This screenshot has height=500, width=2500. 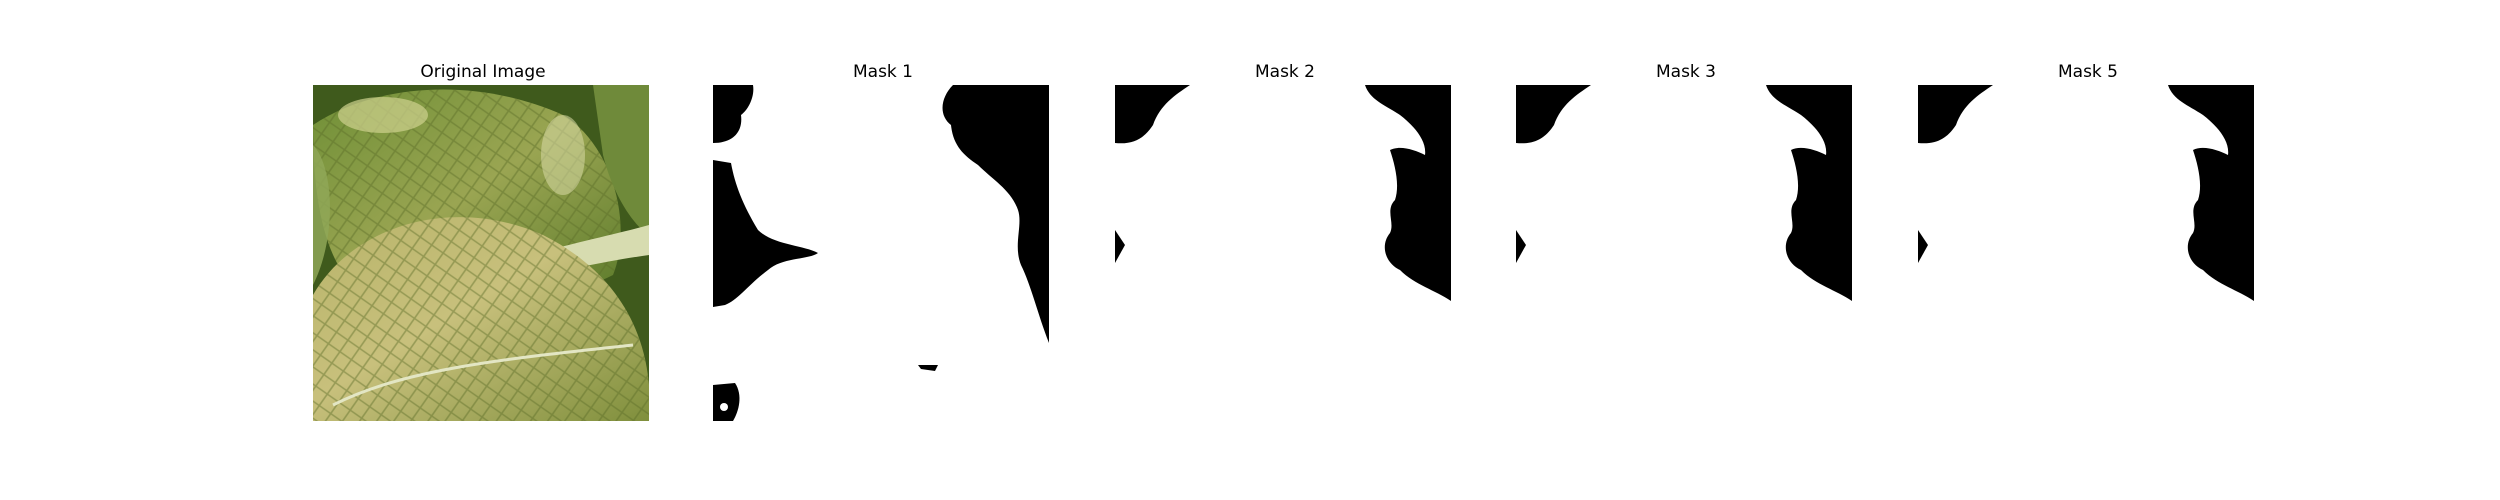 What do you see at coordinates (1284, 72) in the screenshot?
I see `panel-title: Mask 2` at bounding box center [1284, 72].